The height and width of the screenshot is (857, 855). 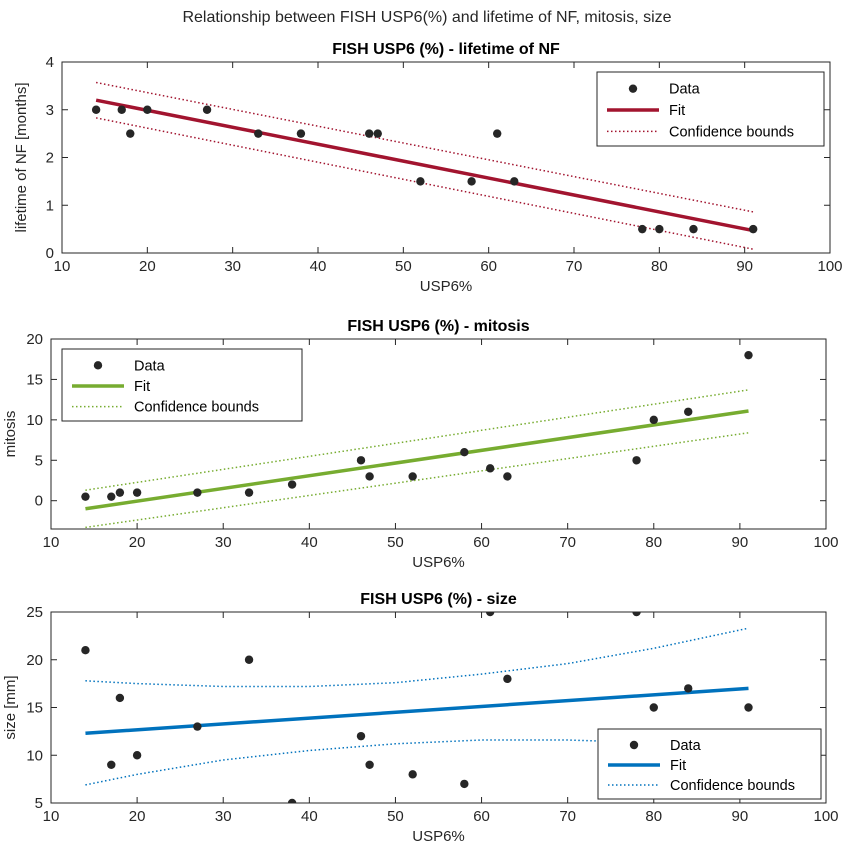 What do you see at coordinates (34, 339) in the screenshot?
I see `y-tick-label: 20` at bounding box center [34, 339].